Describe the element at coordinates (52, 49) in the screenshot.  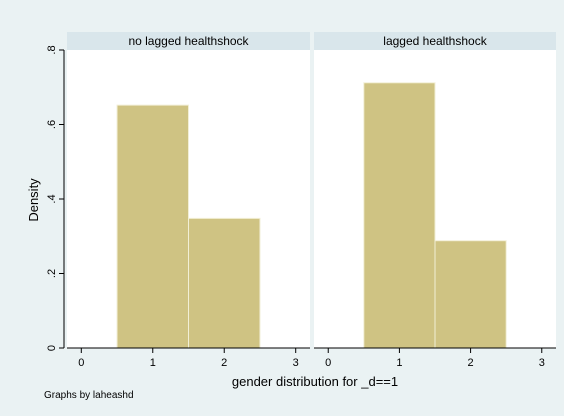
I see `y-tick-label: .8` at that location.